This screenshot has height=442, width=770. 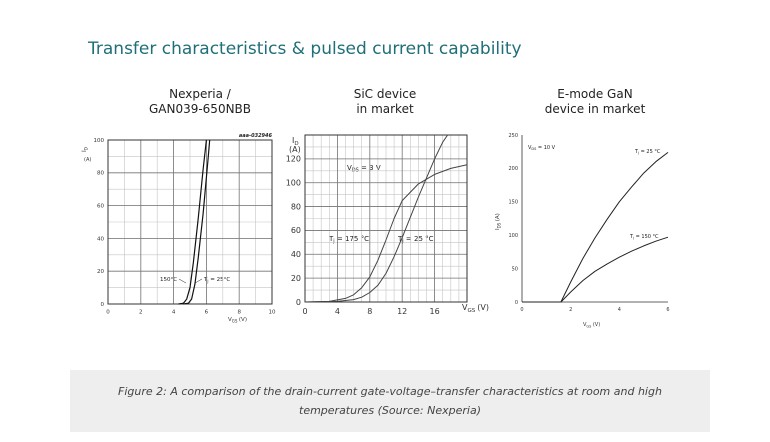 I want to click on chart3-x-tick-label: 2, so click(x=570, y=310).